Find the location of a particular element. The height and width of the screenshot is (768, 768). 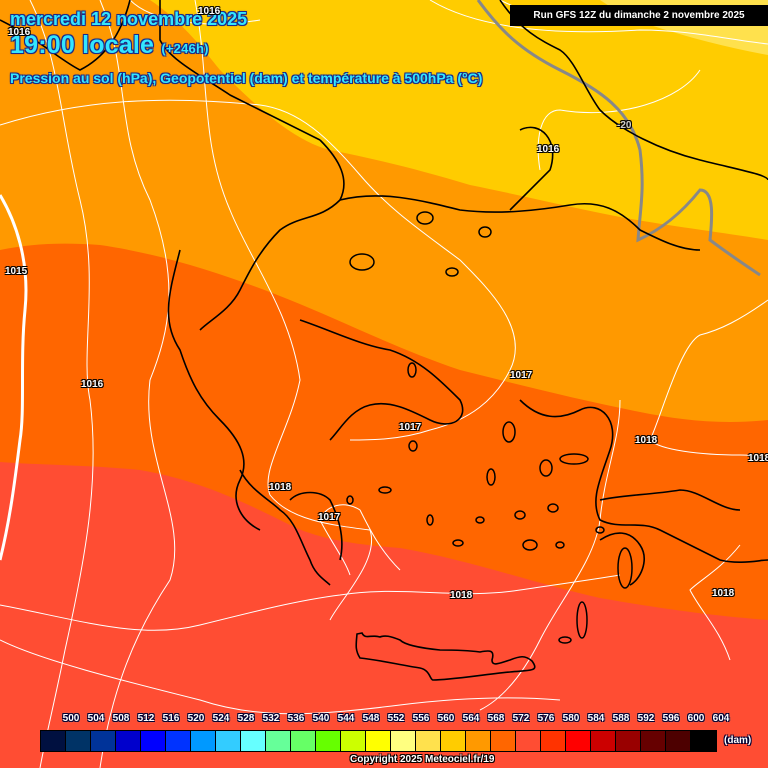

legend-tick: 504 is located at coordinates (96, 718).